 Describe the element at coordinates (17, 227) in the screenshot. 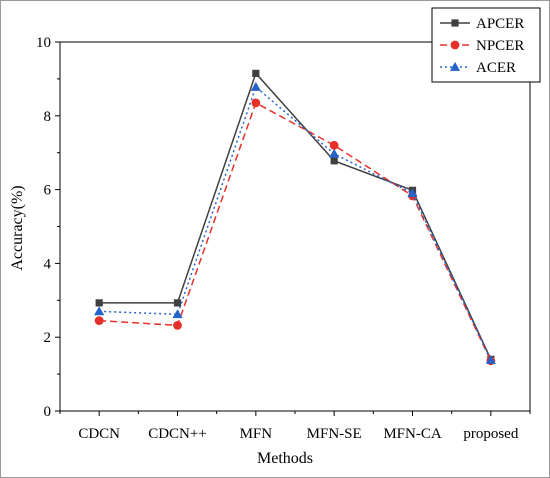

I see `y-axis-label: Accuracy(%)` at that location.